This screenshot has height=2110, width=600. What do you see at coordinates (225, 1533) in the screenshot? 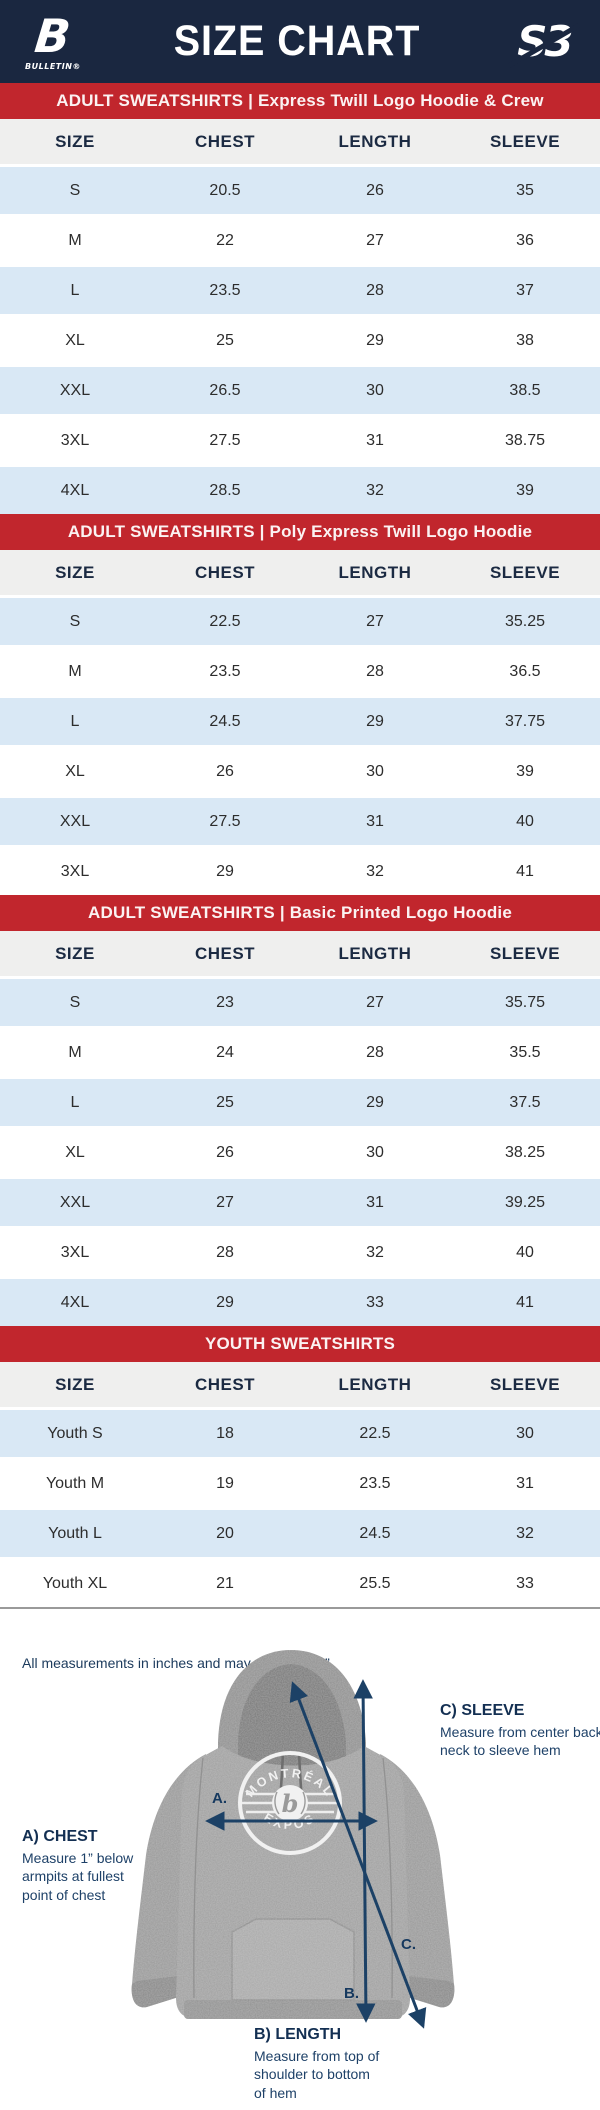
I see `value-cell: 20` at bounding box center [225, 1533].